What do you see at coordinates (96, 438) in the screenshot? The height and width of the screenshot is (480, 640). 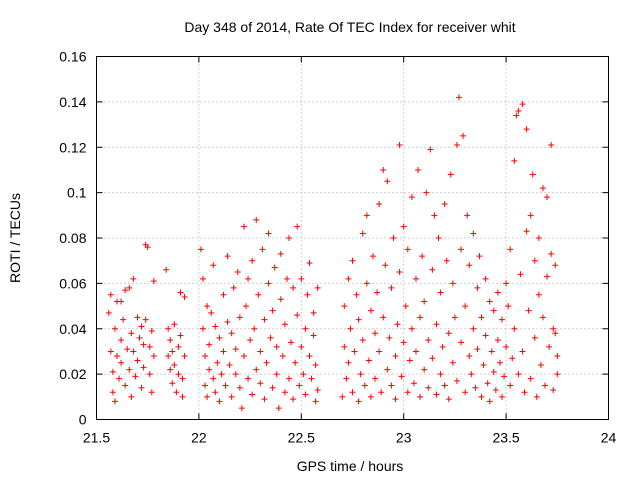 I see `x-tick-label: 21.5` at bounding box center [96, 438].